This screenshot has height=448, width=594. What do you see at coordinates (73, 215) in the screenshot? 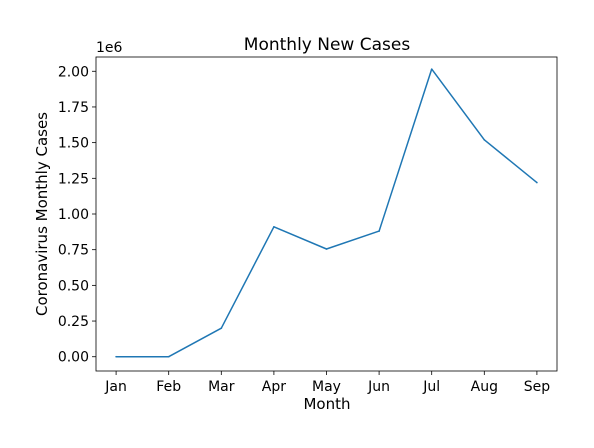
I see `y-tick-label: 1.00` at bounding box center [73, 215].